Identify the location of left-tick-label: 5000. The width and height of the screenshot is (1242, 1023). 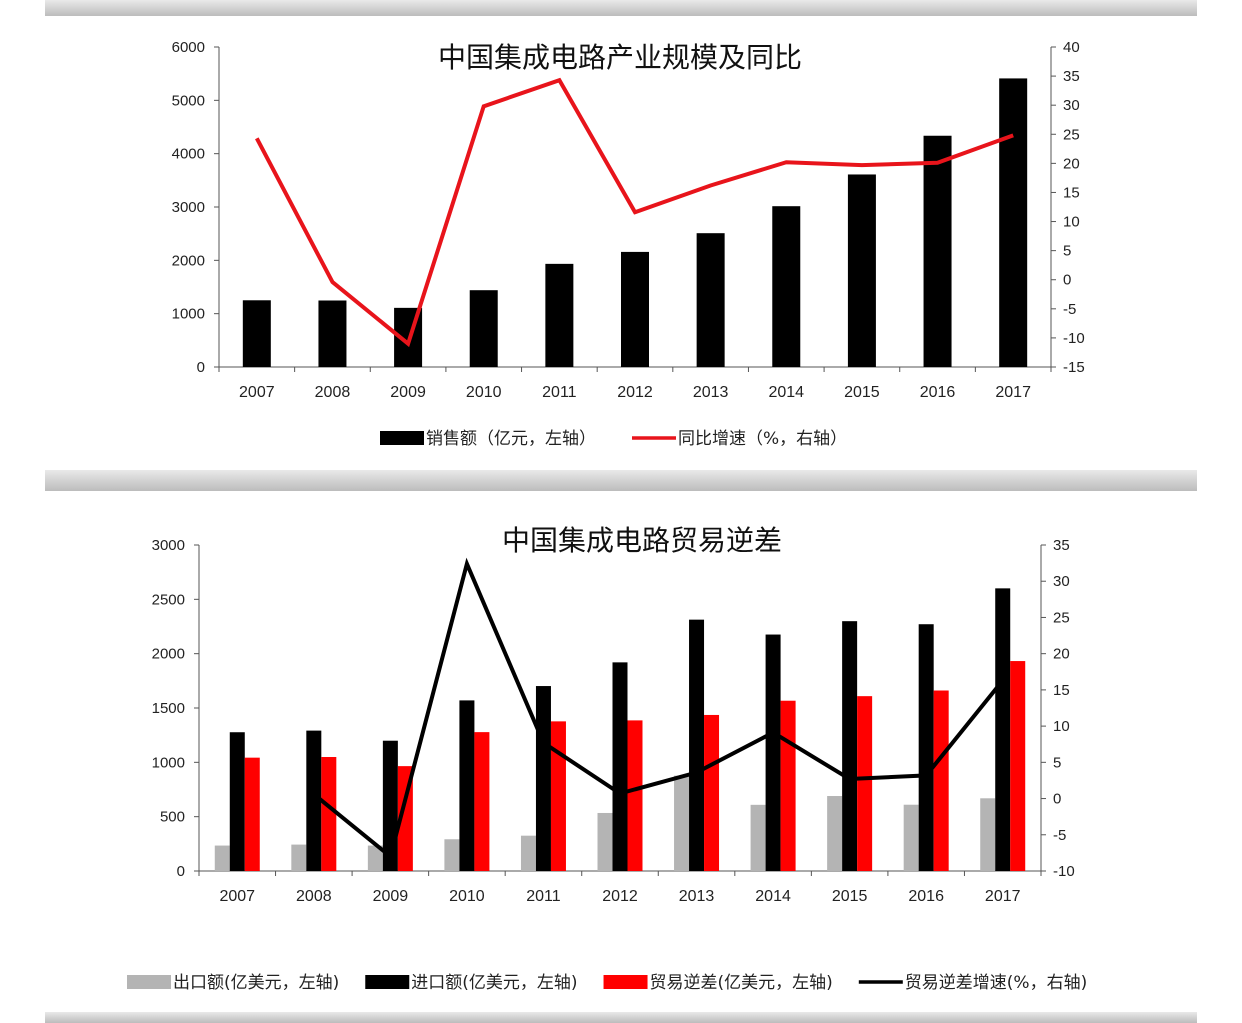
(188, 100).